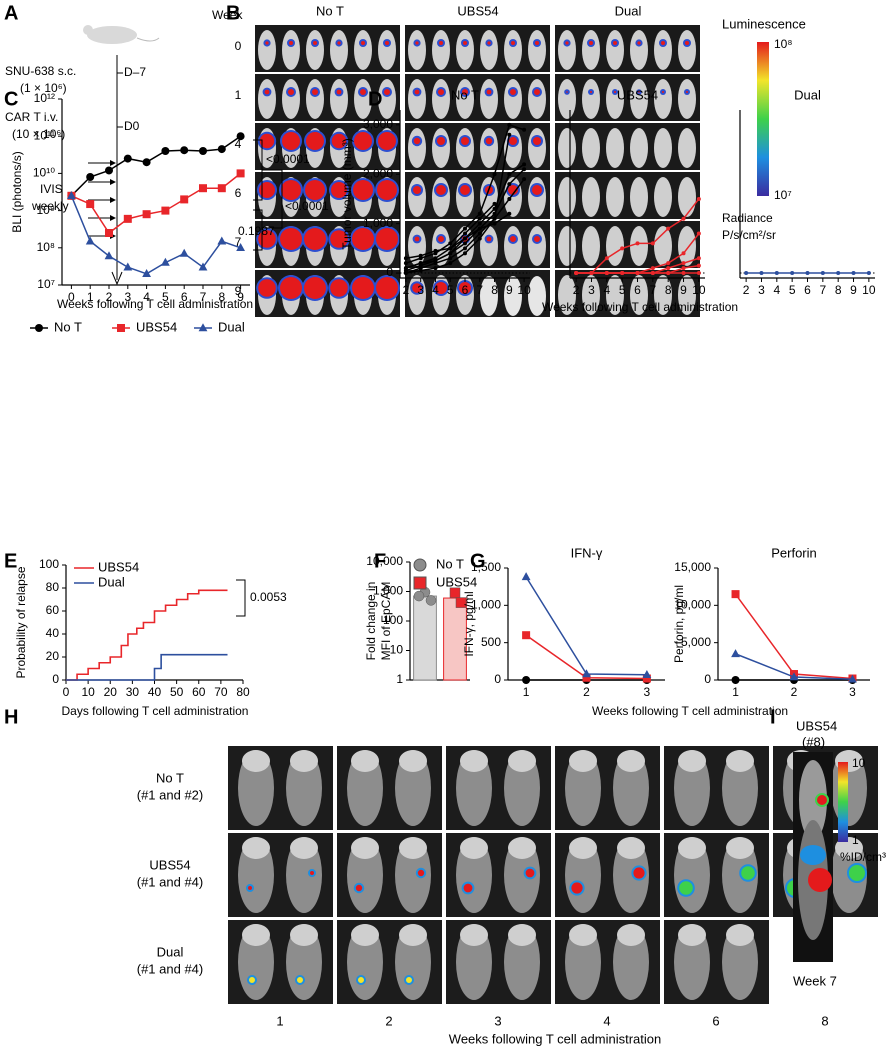  What do you see at coordinates (606, 1020) in the screenshot?
I see `column-label: 4` at bounding box center [606, 1020].